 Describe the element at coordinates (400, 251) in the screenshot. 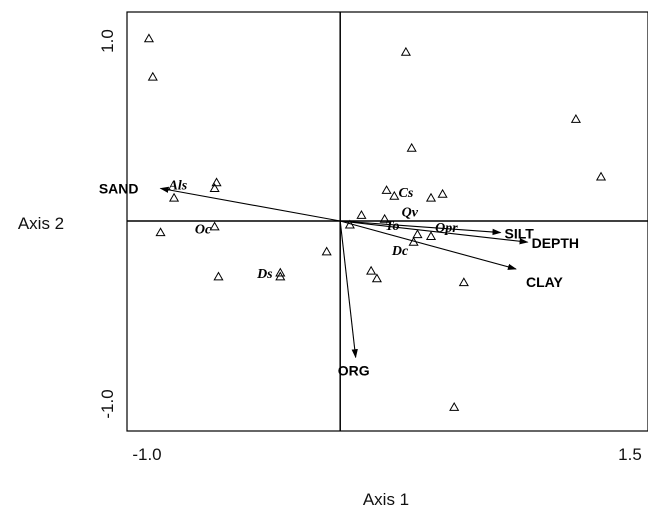

I see `species-label: Dc` at that location.